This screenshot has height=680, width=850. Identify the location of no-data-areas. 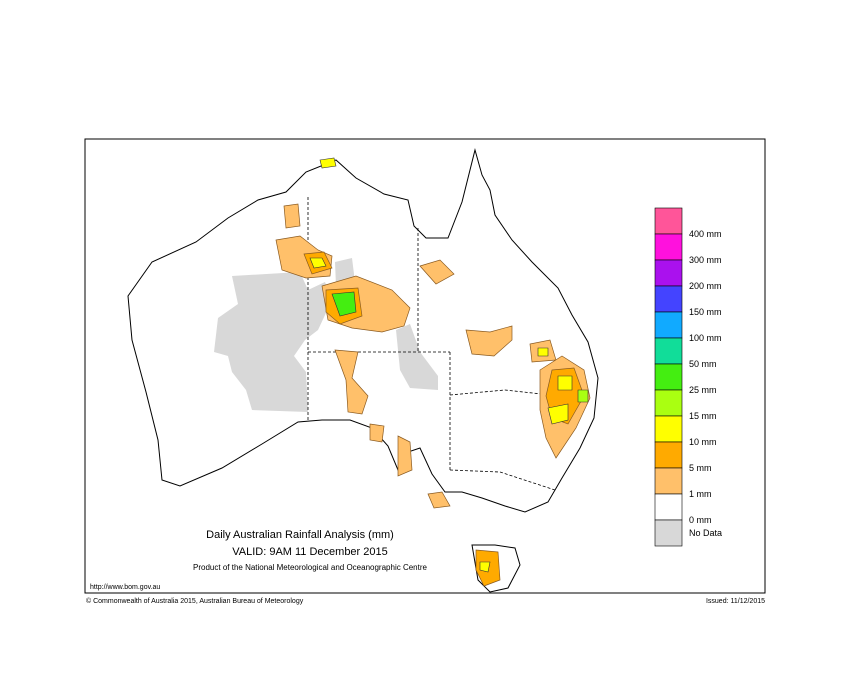
(326, 335).